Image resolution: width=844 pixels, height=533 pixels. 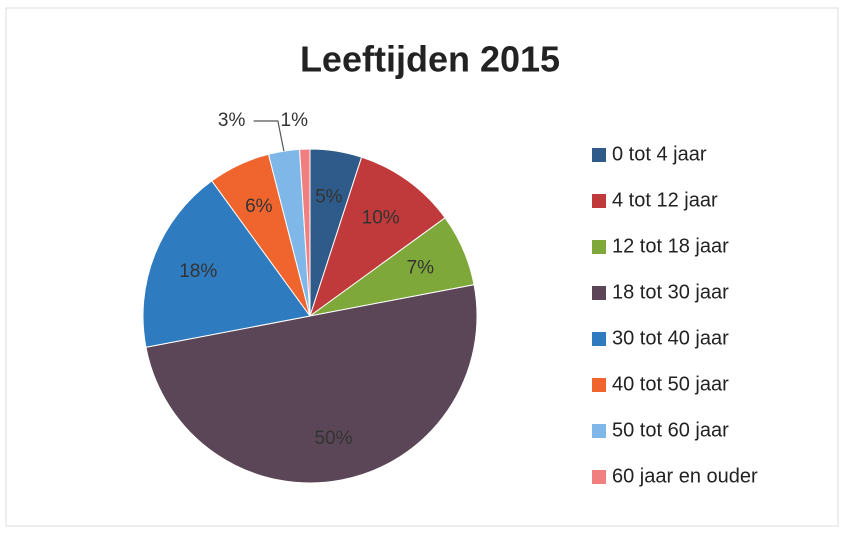 What do you see at coordinates (670, 338) in the screenshot?
I see `legend-label: 30 tot 40 jaar` at bounding box center [670, 338].